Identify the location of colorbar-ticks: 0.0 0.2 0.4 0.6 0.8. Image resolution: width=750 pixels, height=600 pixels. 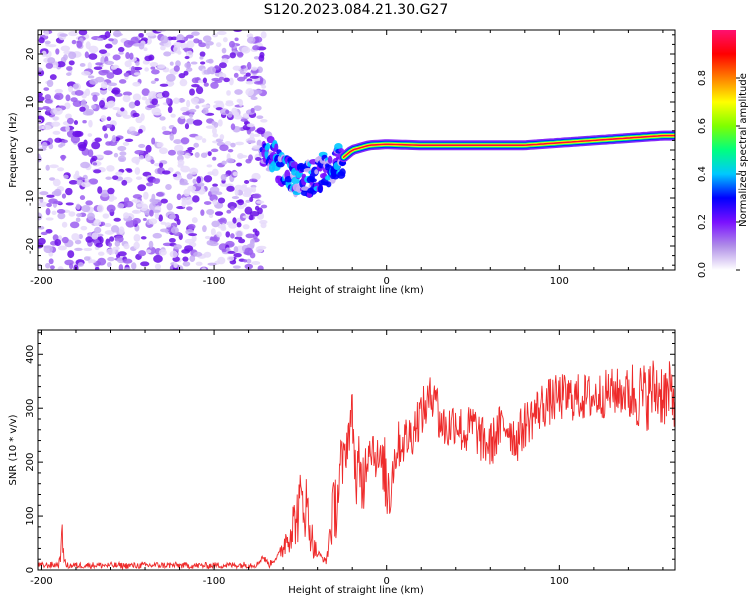
(718, 174).